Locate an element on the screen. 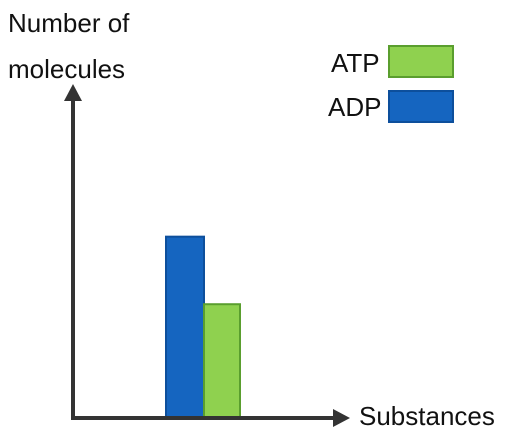 The height and width of the screenshot is (446, 525). legend-swatch-atp is located at coordinates (421, 61).